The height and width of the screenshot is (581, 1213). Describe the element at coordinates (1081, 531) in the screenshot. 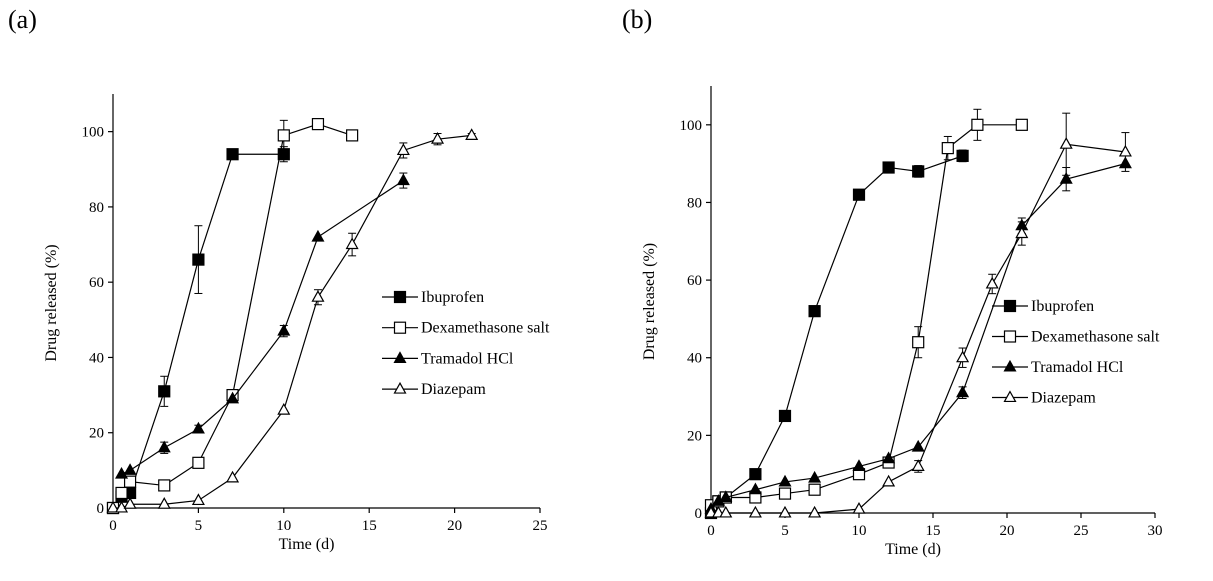

I see `x-tick-label: 25` at that location.